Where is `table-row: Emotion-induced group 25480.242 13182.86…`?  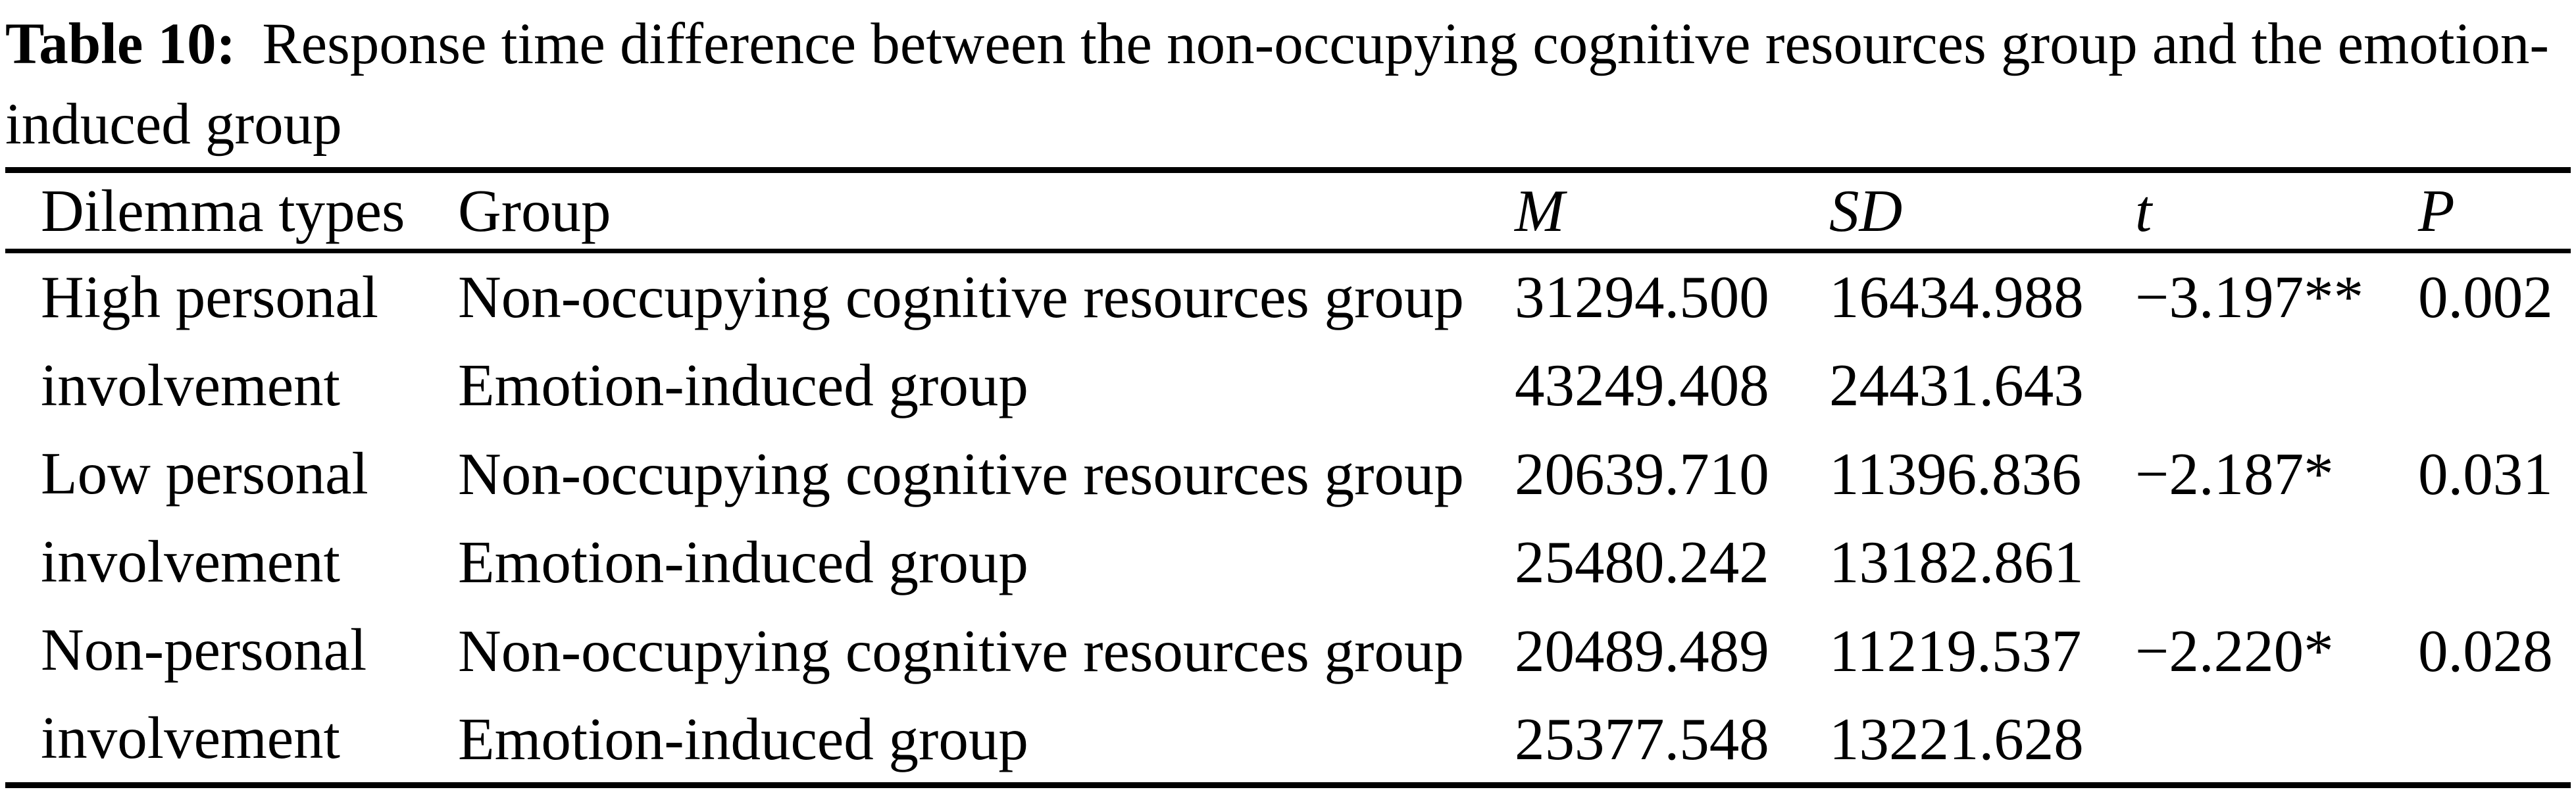
table-row: Emotion-induced group 25480.242 13182.86… is located at coordinates (1288, 562).